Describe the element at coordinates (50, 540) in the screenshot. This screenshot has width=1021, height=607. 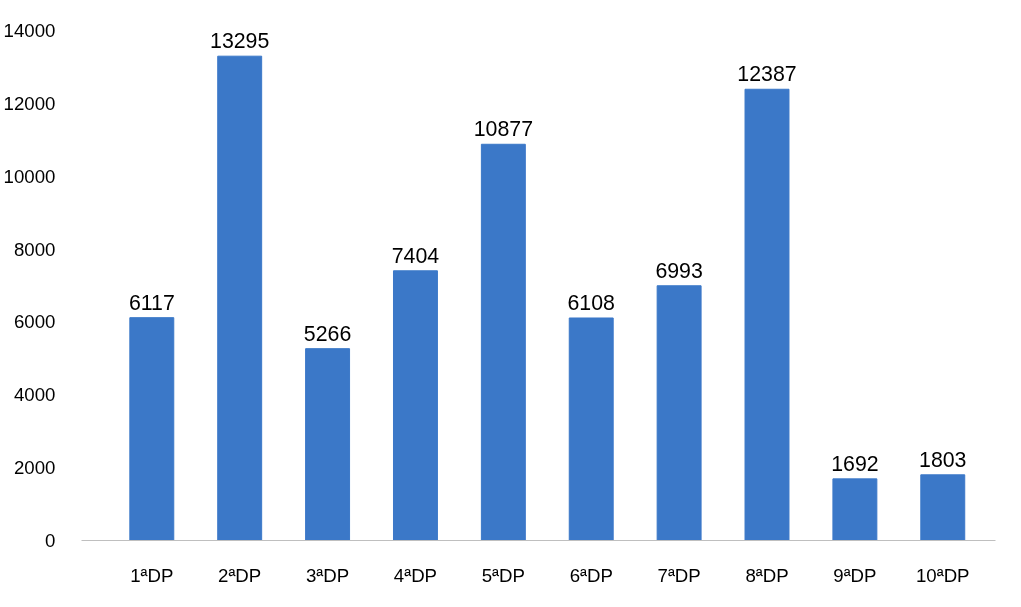
I see `y-tick-label: 0` at that location.